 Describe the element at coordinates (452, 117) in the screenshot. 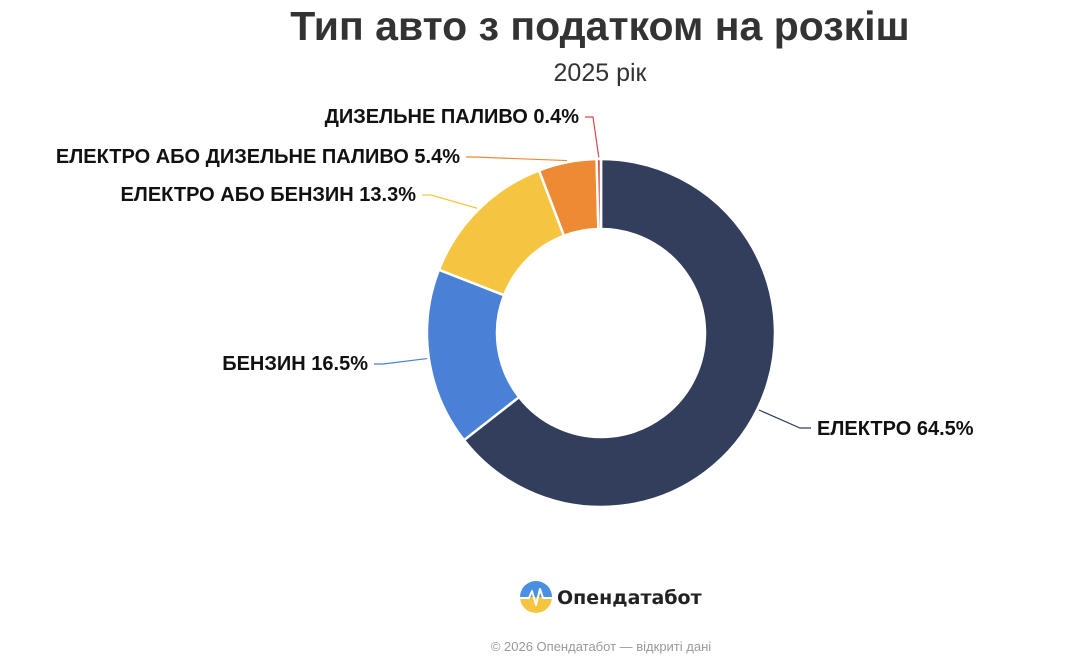

I see `slice-label: ДИЗЕЛЬНЕ ПАЛИВО 0.4%` at that location.